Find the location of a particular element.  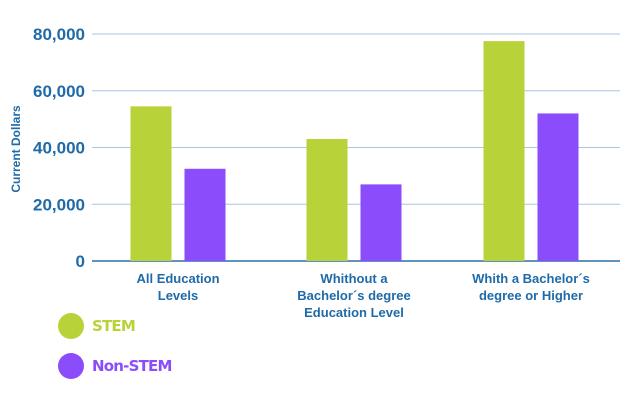

x-category-label: Whithout a is located at coordinates (354, 278).